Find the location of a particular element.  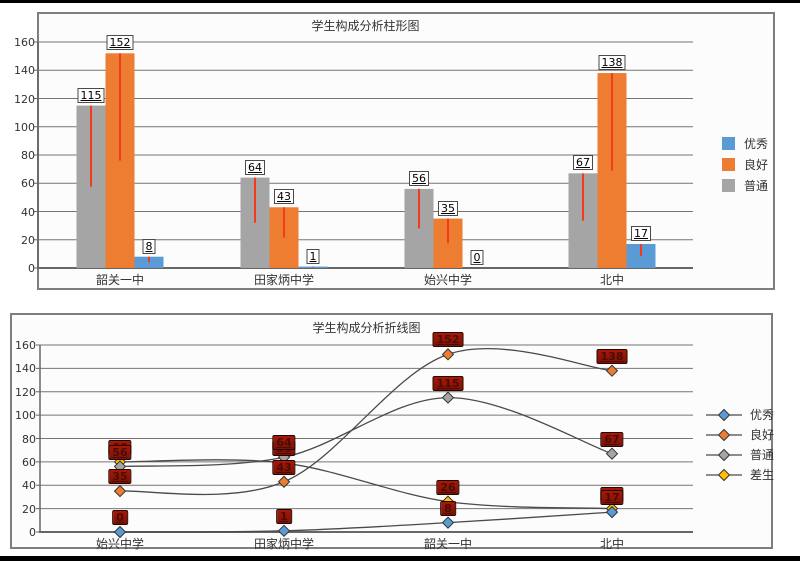

line-value-label: 0 is located at coordinates (120, 517).